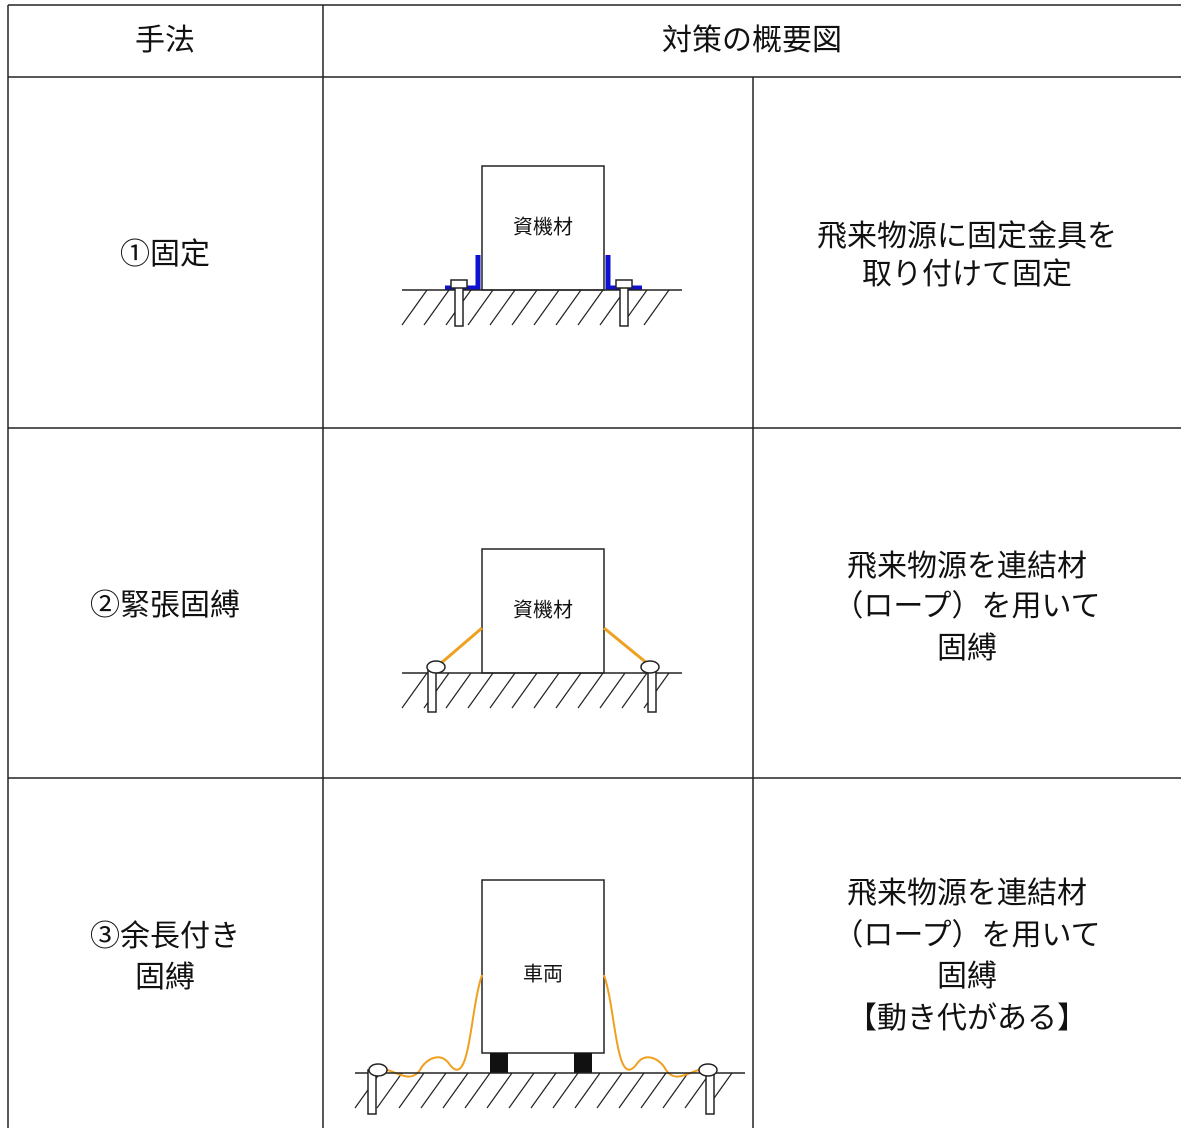 The height and width of the screenshot is (1128, 1181). Describe the element at coordinates (165, 40) in the screenshot. I see `header-cell: 手法` at that location.